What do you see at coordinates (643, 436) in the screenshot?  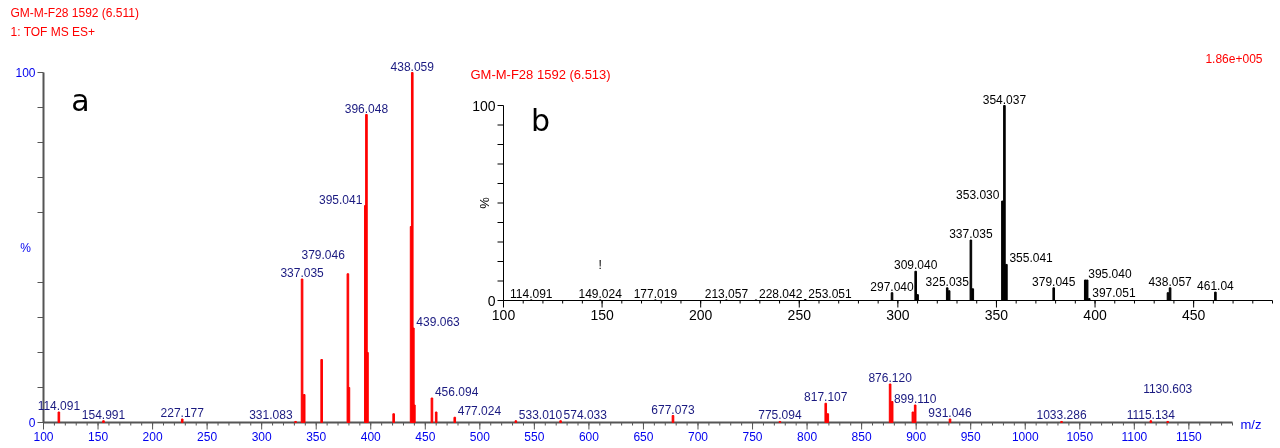 I see `x-tick-label: 650` at bounding box center [643, 436].